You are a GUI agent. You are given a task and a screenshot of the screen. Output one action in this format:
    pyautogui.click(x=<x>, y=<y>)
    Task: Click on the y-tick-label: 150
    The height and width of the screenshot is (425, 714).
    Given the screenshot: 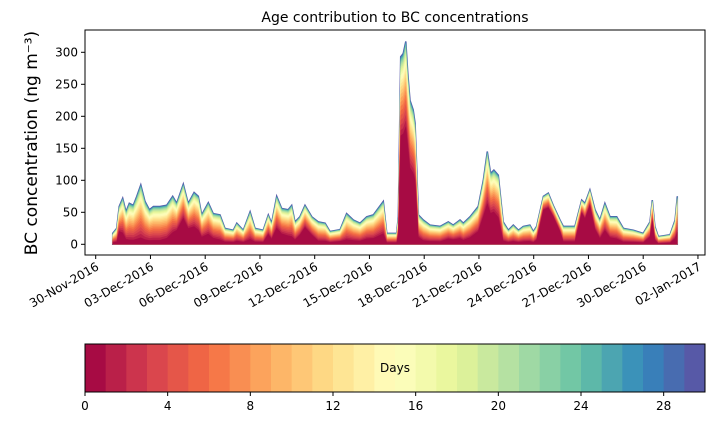 What is the action you would take?
    pyautogui.click(x=66, y=148)
    